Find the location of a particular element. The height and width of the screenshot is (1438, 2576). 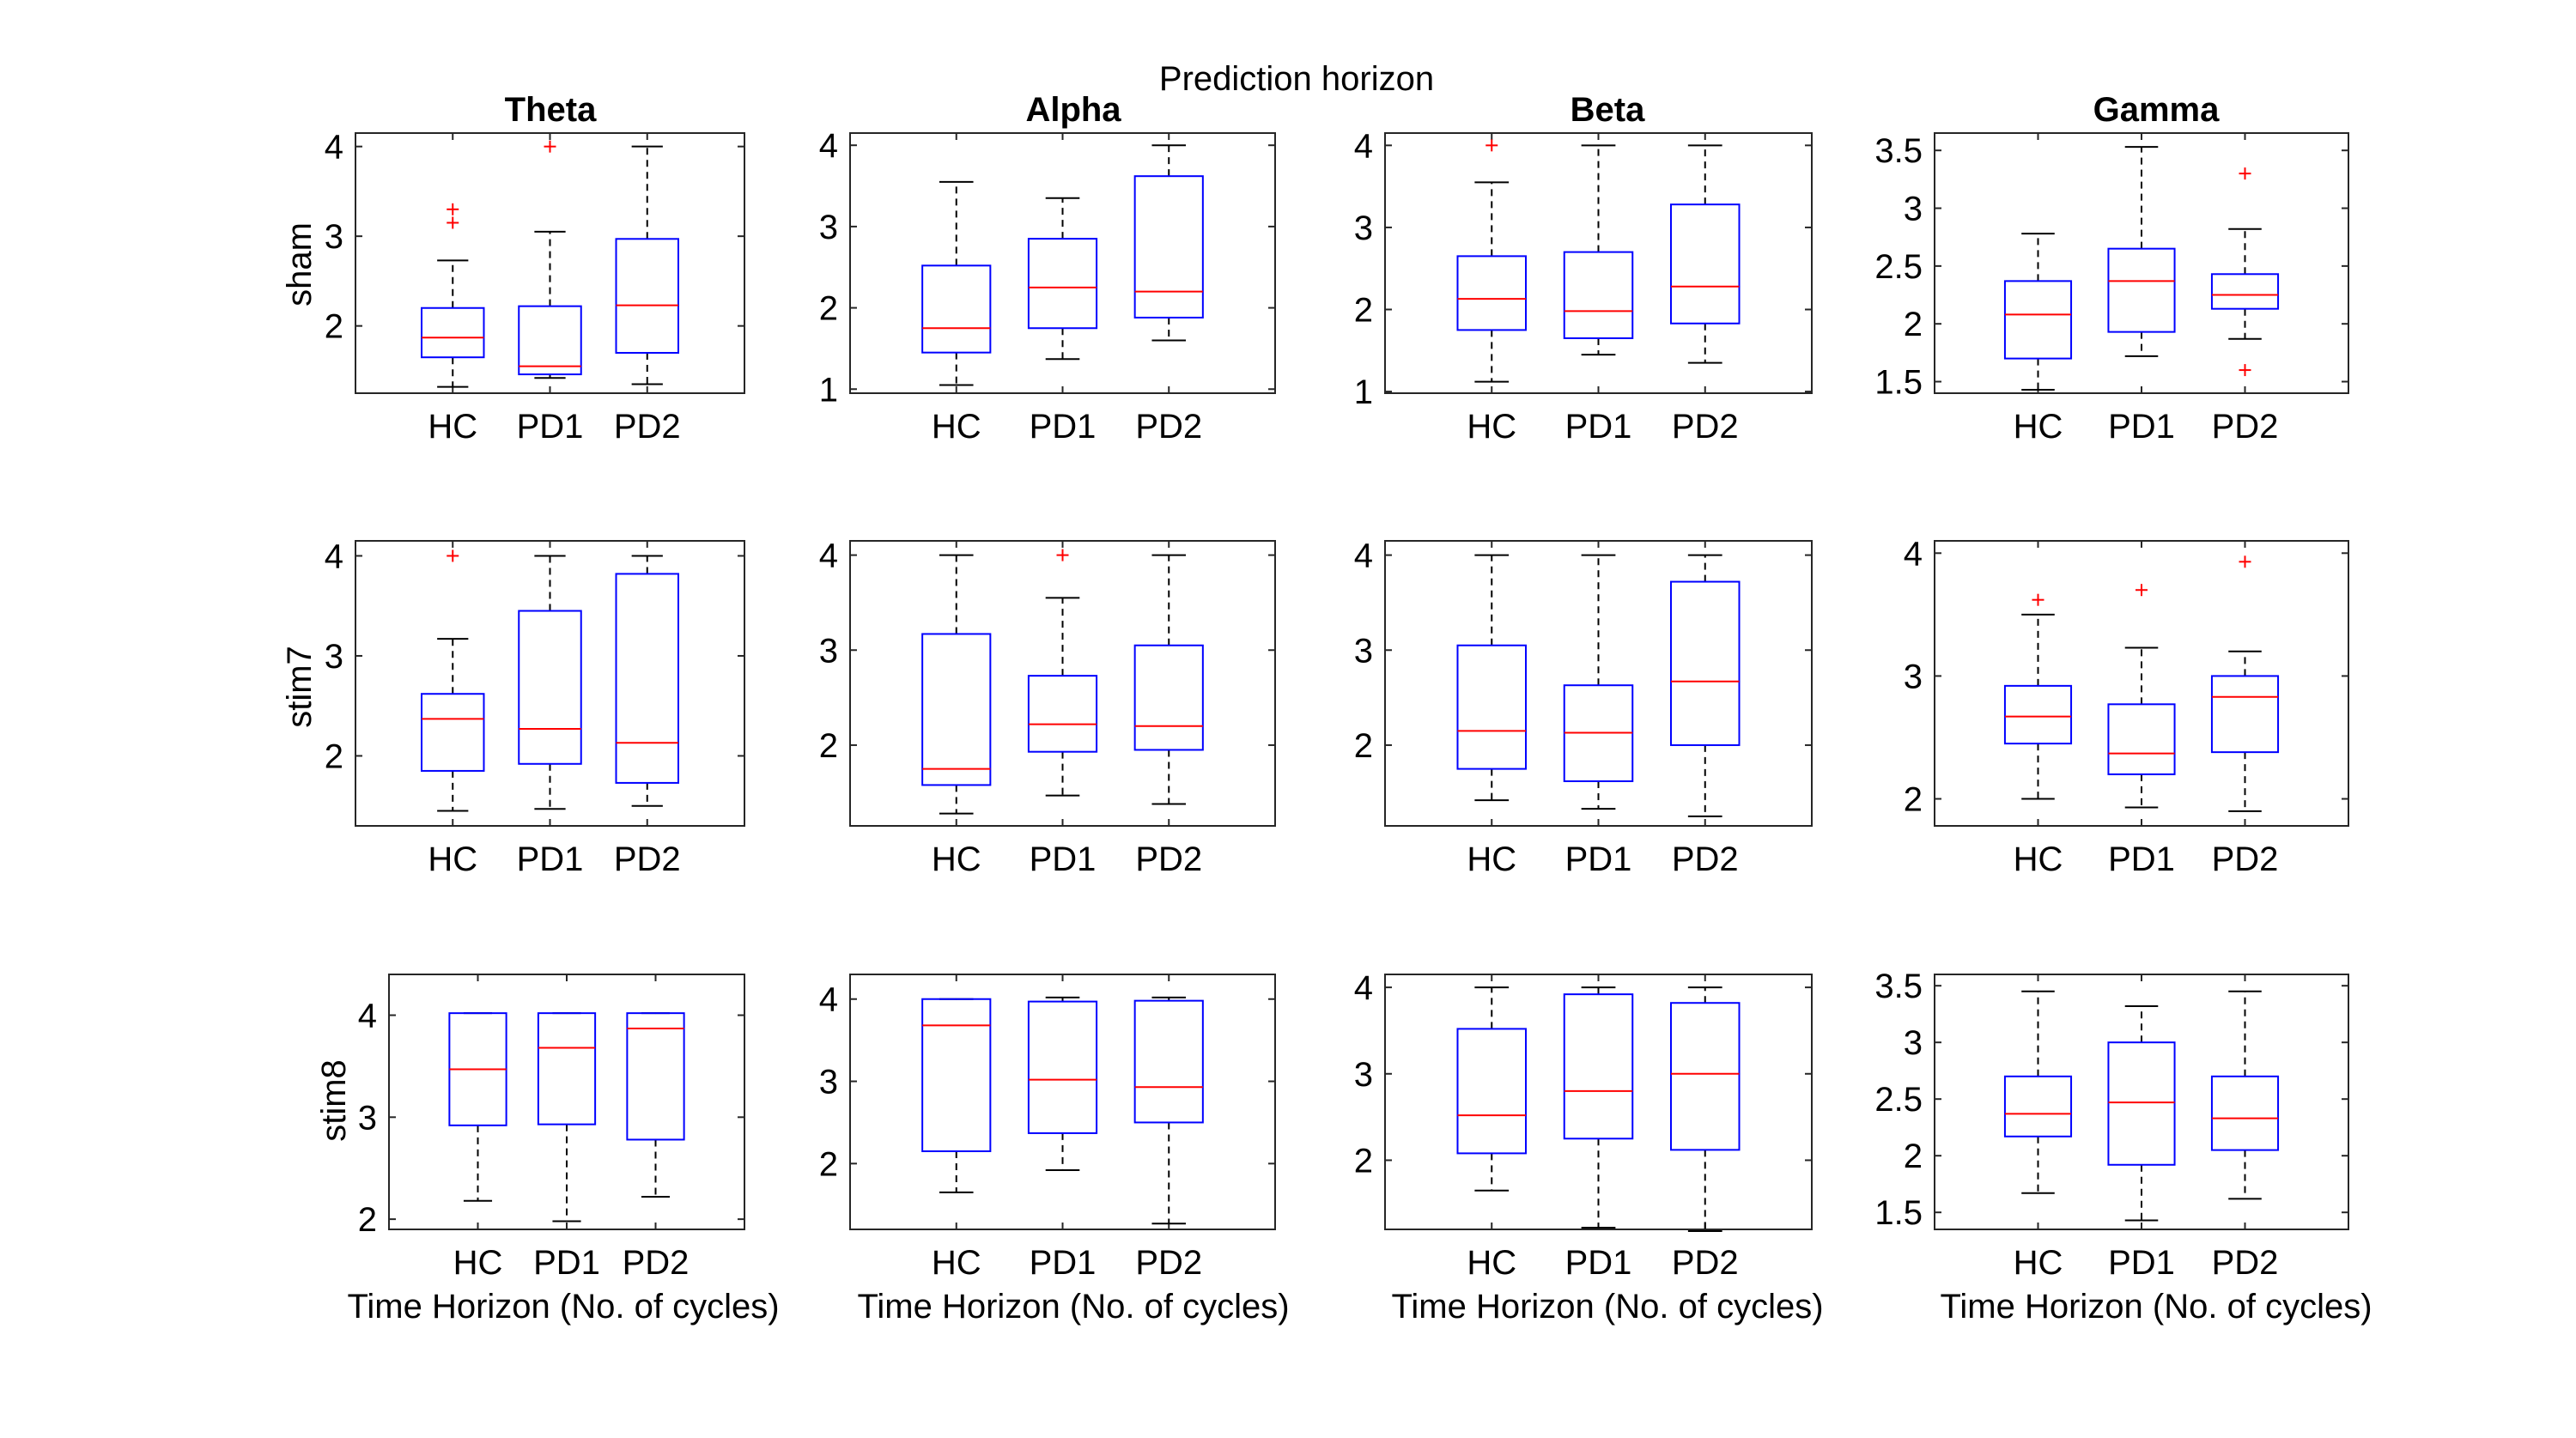

column-title-theta: Theta is located at coordinates (551, 110).